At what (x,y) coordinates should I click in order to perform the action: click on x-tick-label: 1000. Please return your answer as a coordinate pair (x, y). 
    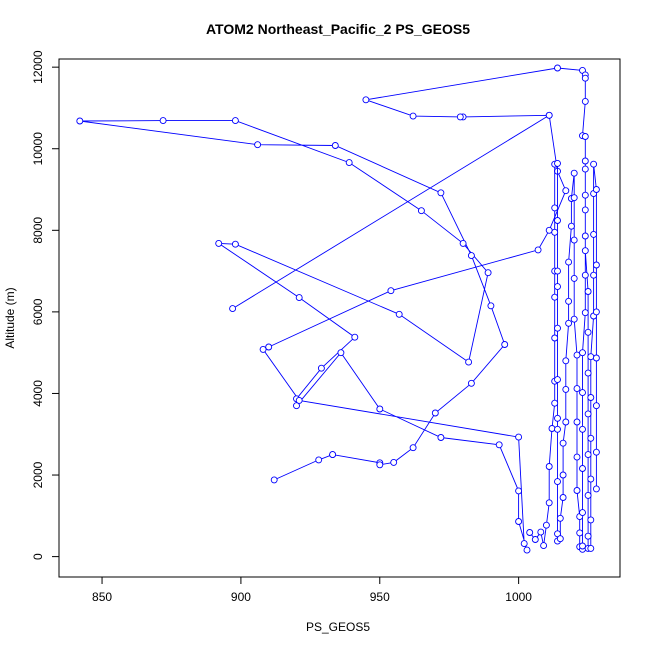
    Looking at the image, I should click on (518, 597).